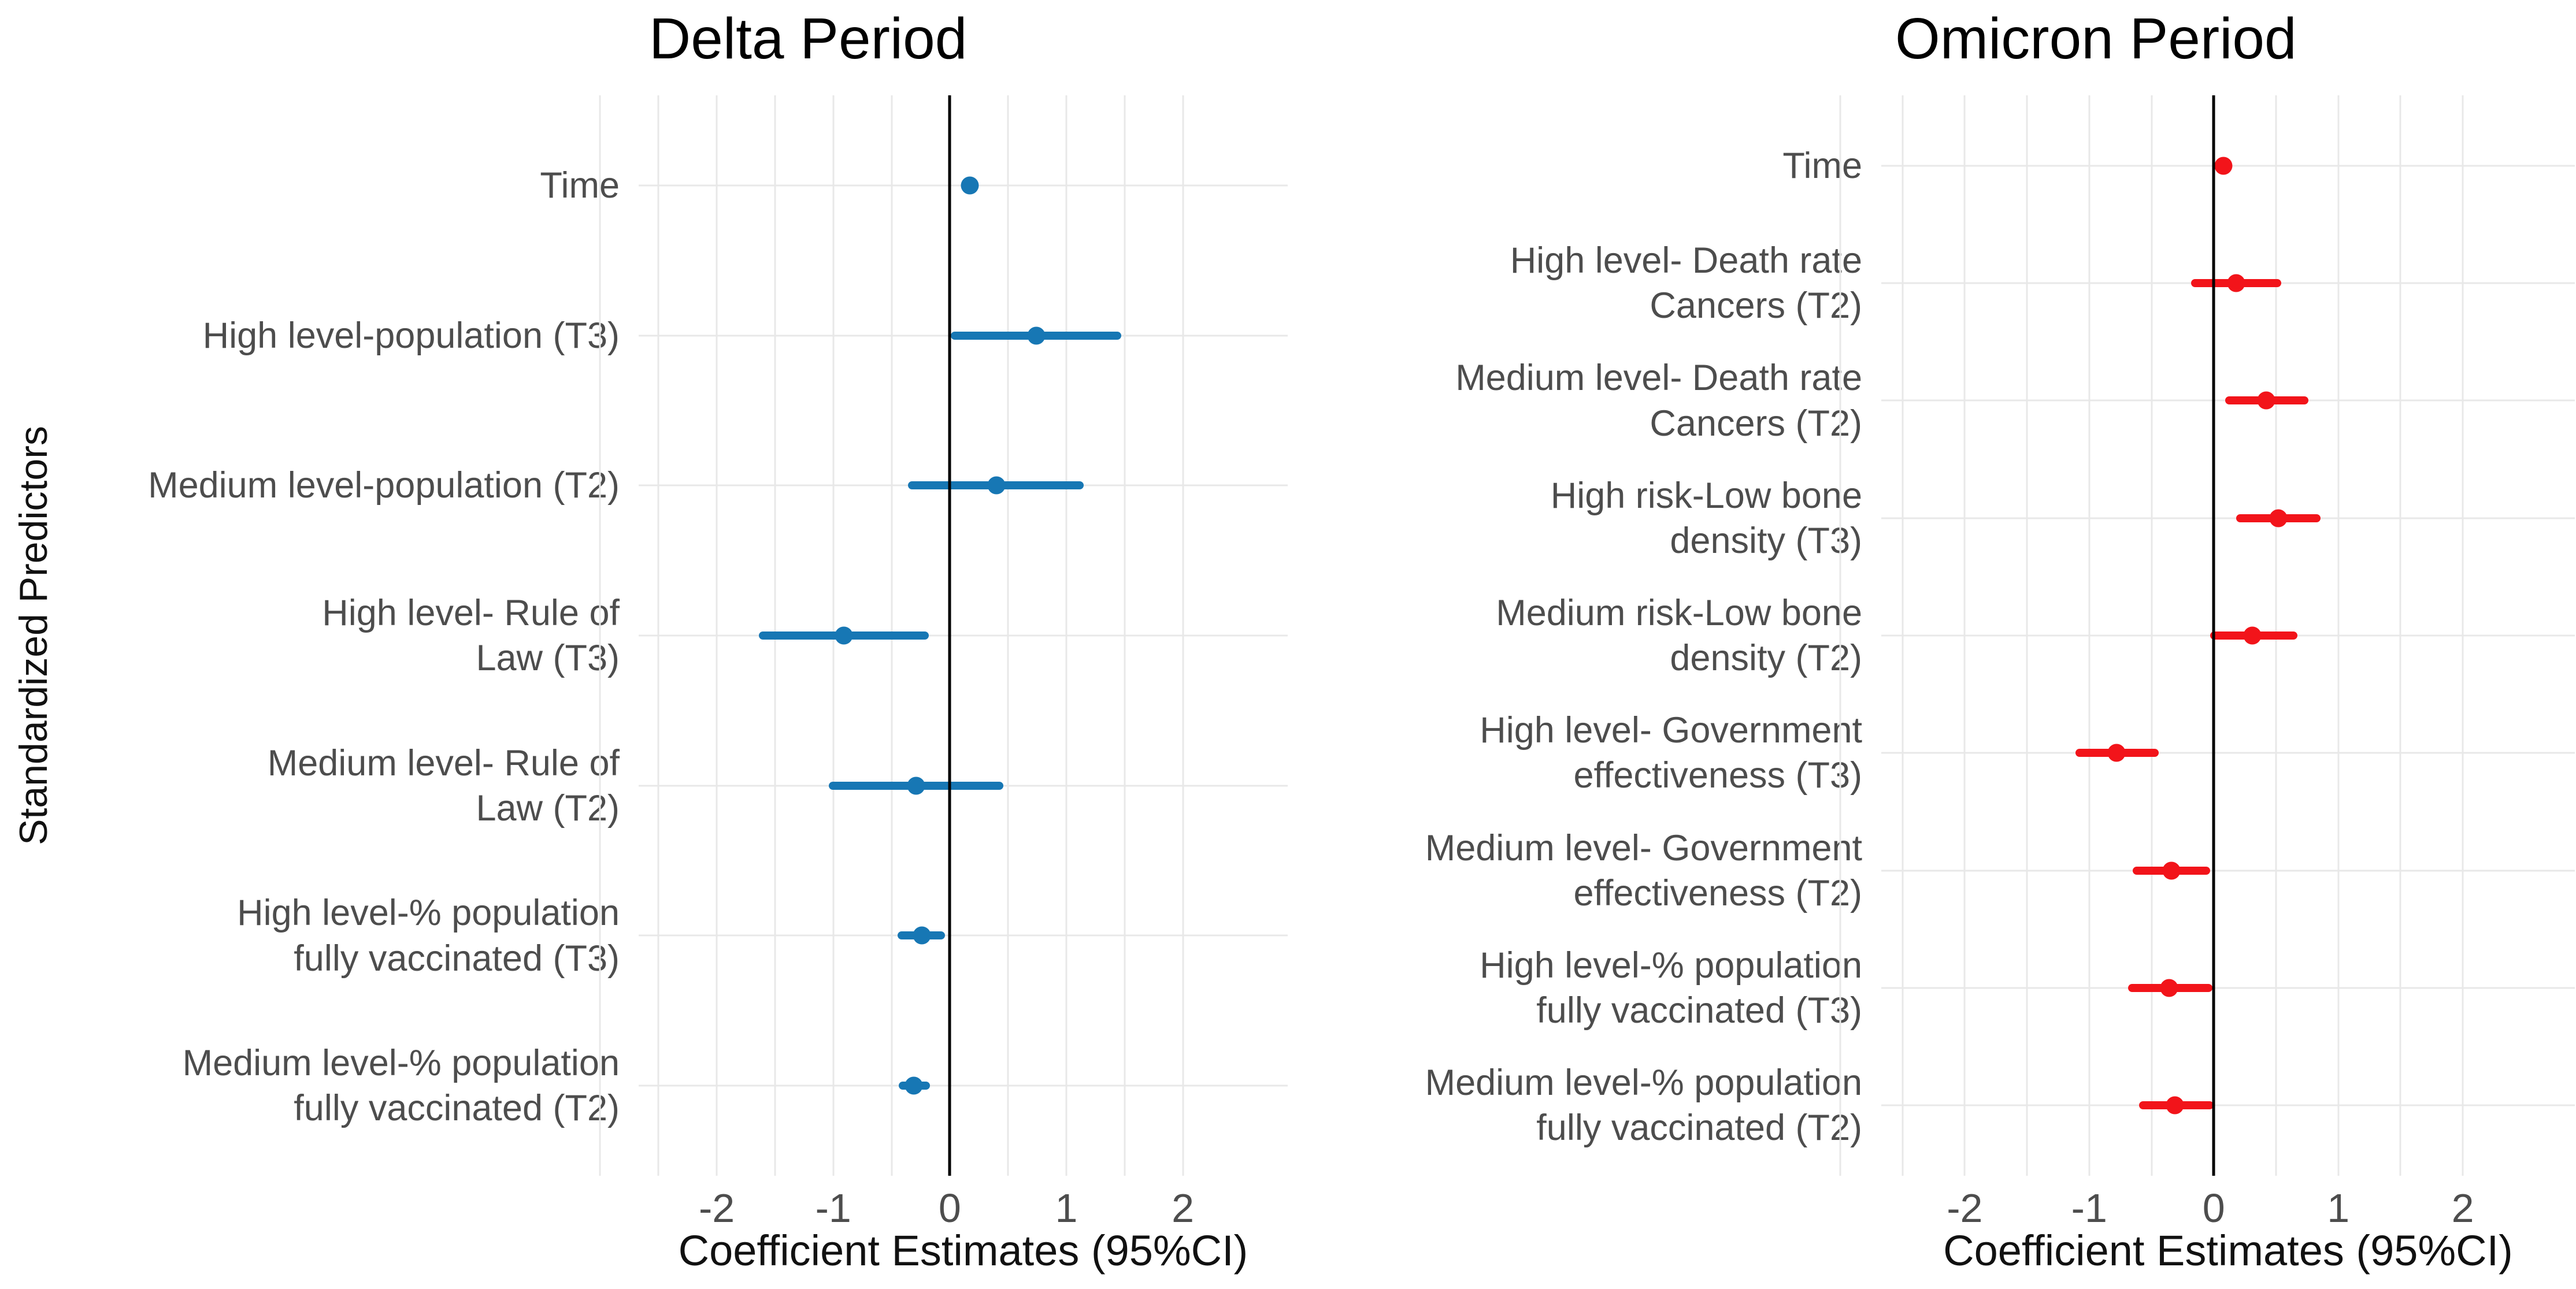  Describe the element at coordinates (471, 635) in the screenshot. I see `row-label: High level- Rule of Law (T3)` at that location.